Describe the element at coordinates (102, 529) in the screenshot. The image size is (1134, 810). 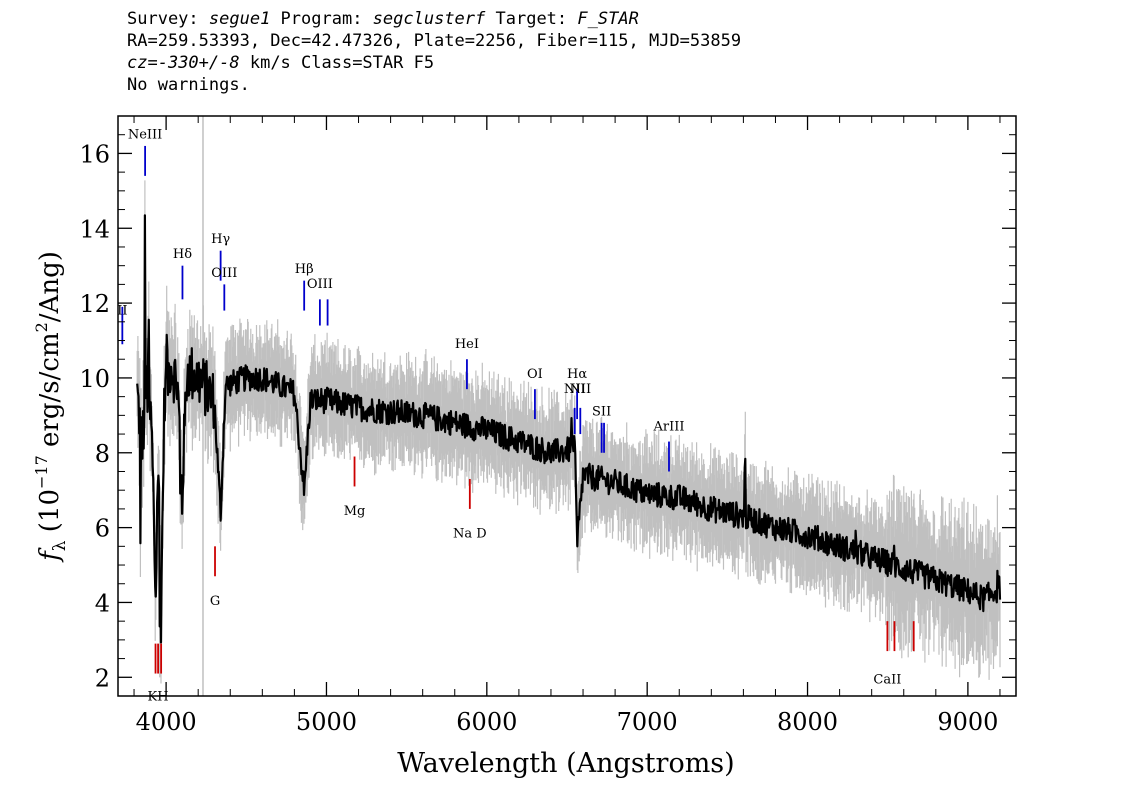
I see `y-tick-label: 6` at that location.